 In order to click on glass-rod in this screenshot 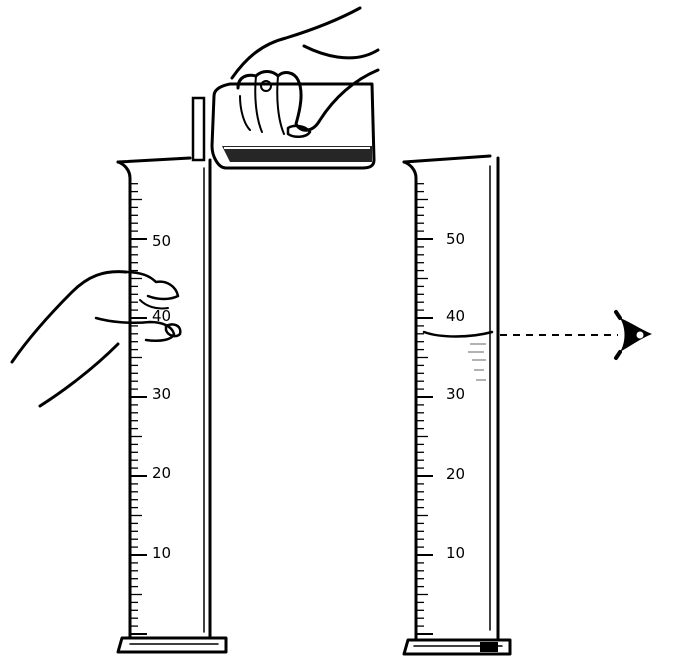, I will do `click(198, 129)`.